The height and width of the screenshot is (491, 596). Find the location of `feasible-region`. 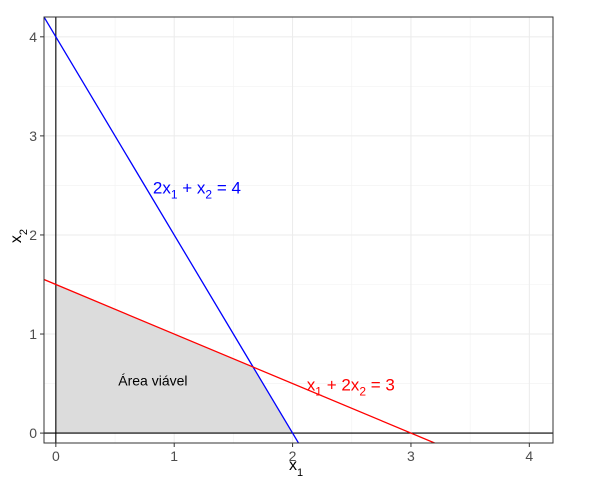

feasible-region is located at coordinates (174, 359).